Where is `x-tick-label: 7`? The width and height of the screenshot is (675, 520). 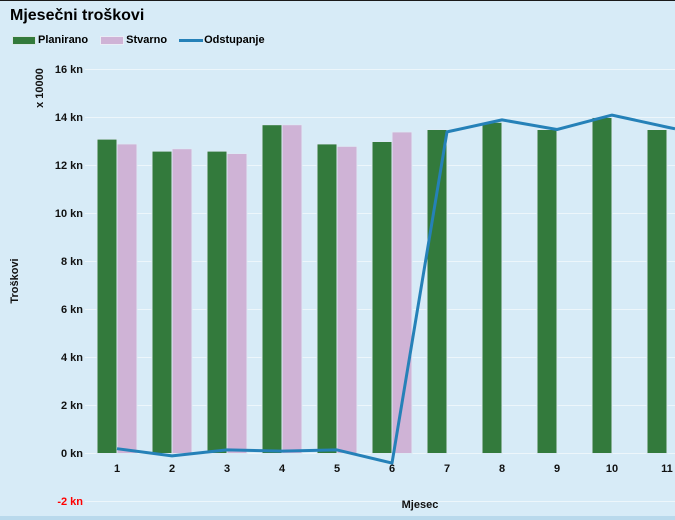
x-tick-label: 7 is located at coordinates (447, 469).